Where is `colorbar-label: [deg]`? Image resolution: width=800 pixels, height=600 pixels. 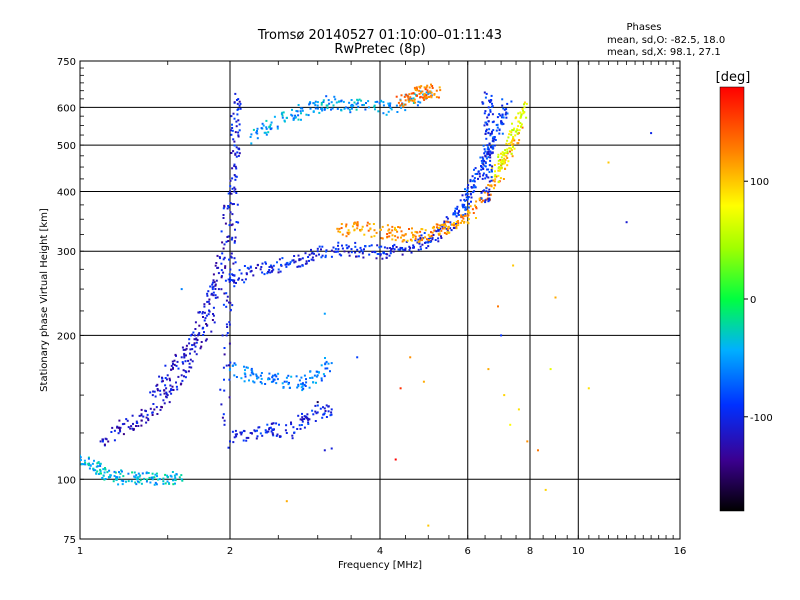
colorbar-label: [deg] is located at coordinates (733, 77).